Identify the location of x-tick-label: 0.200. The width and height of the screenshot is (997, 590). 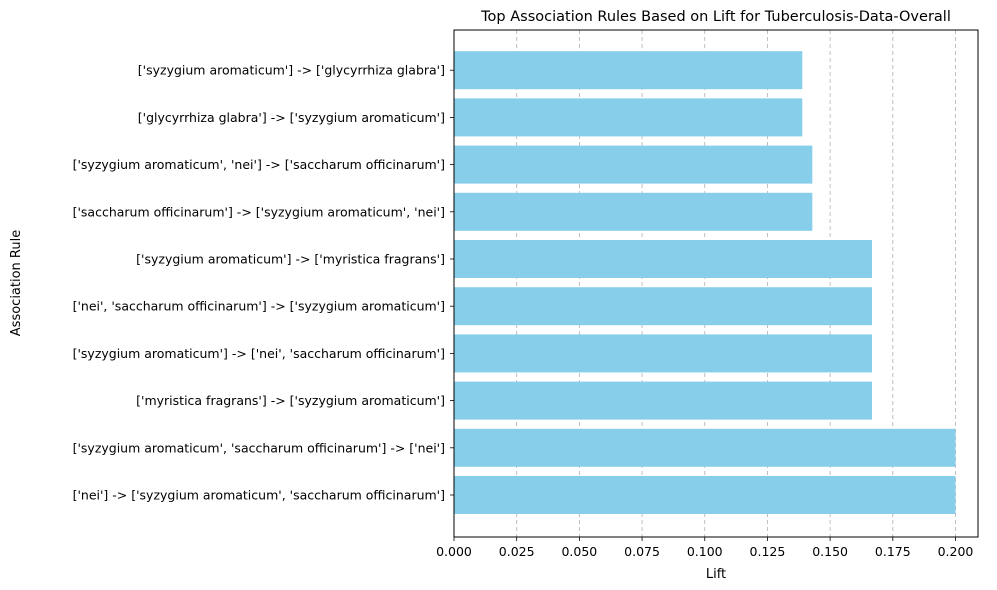
(956, 551).